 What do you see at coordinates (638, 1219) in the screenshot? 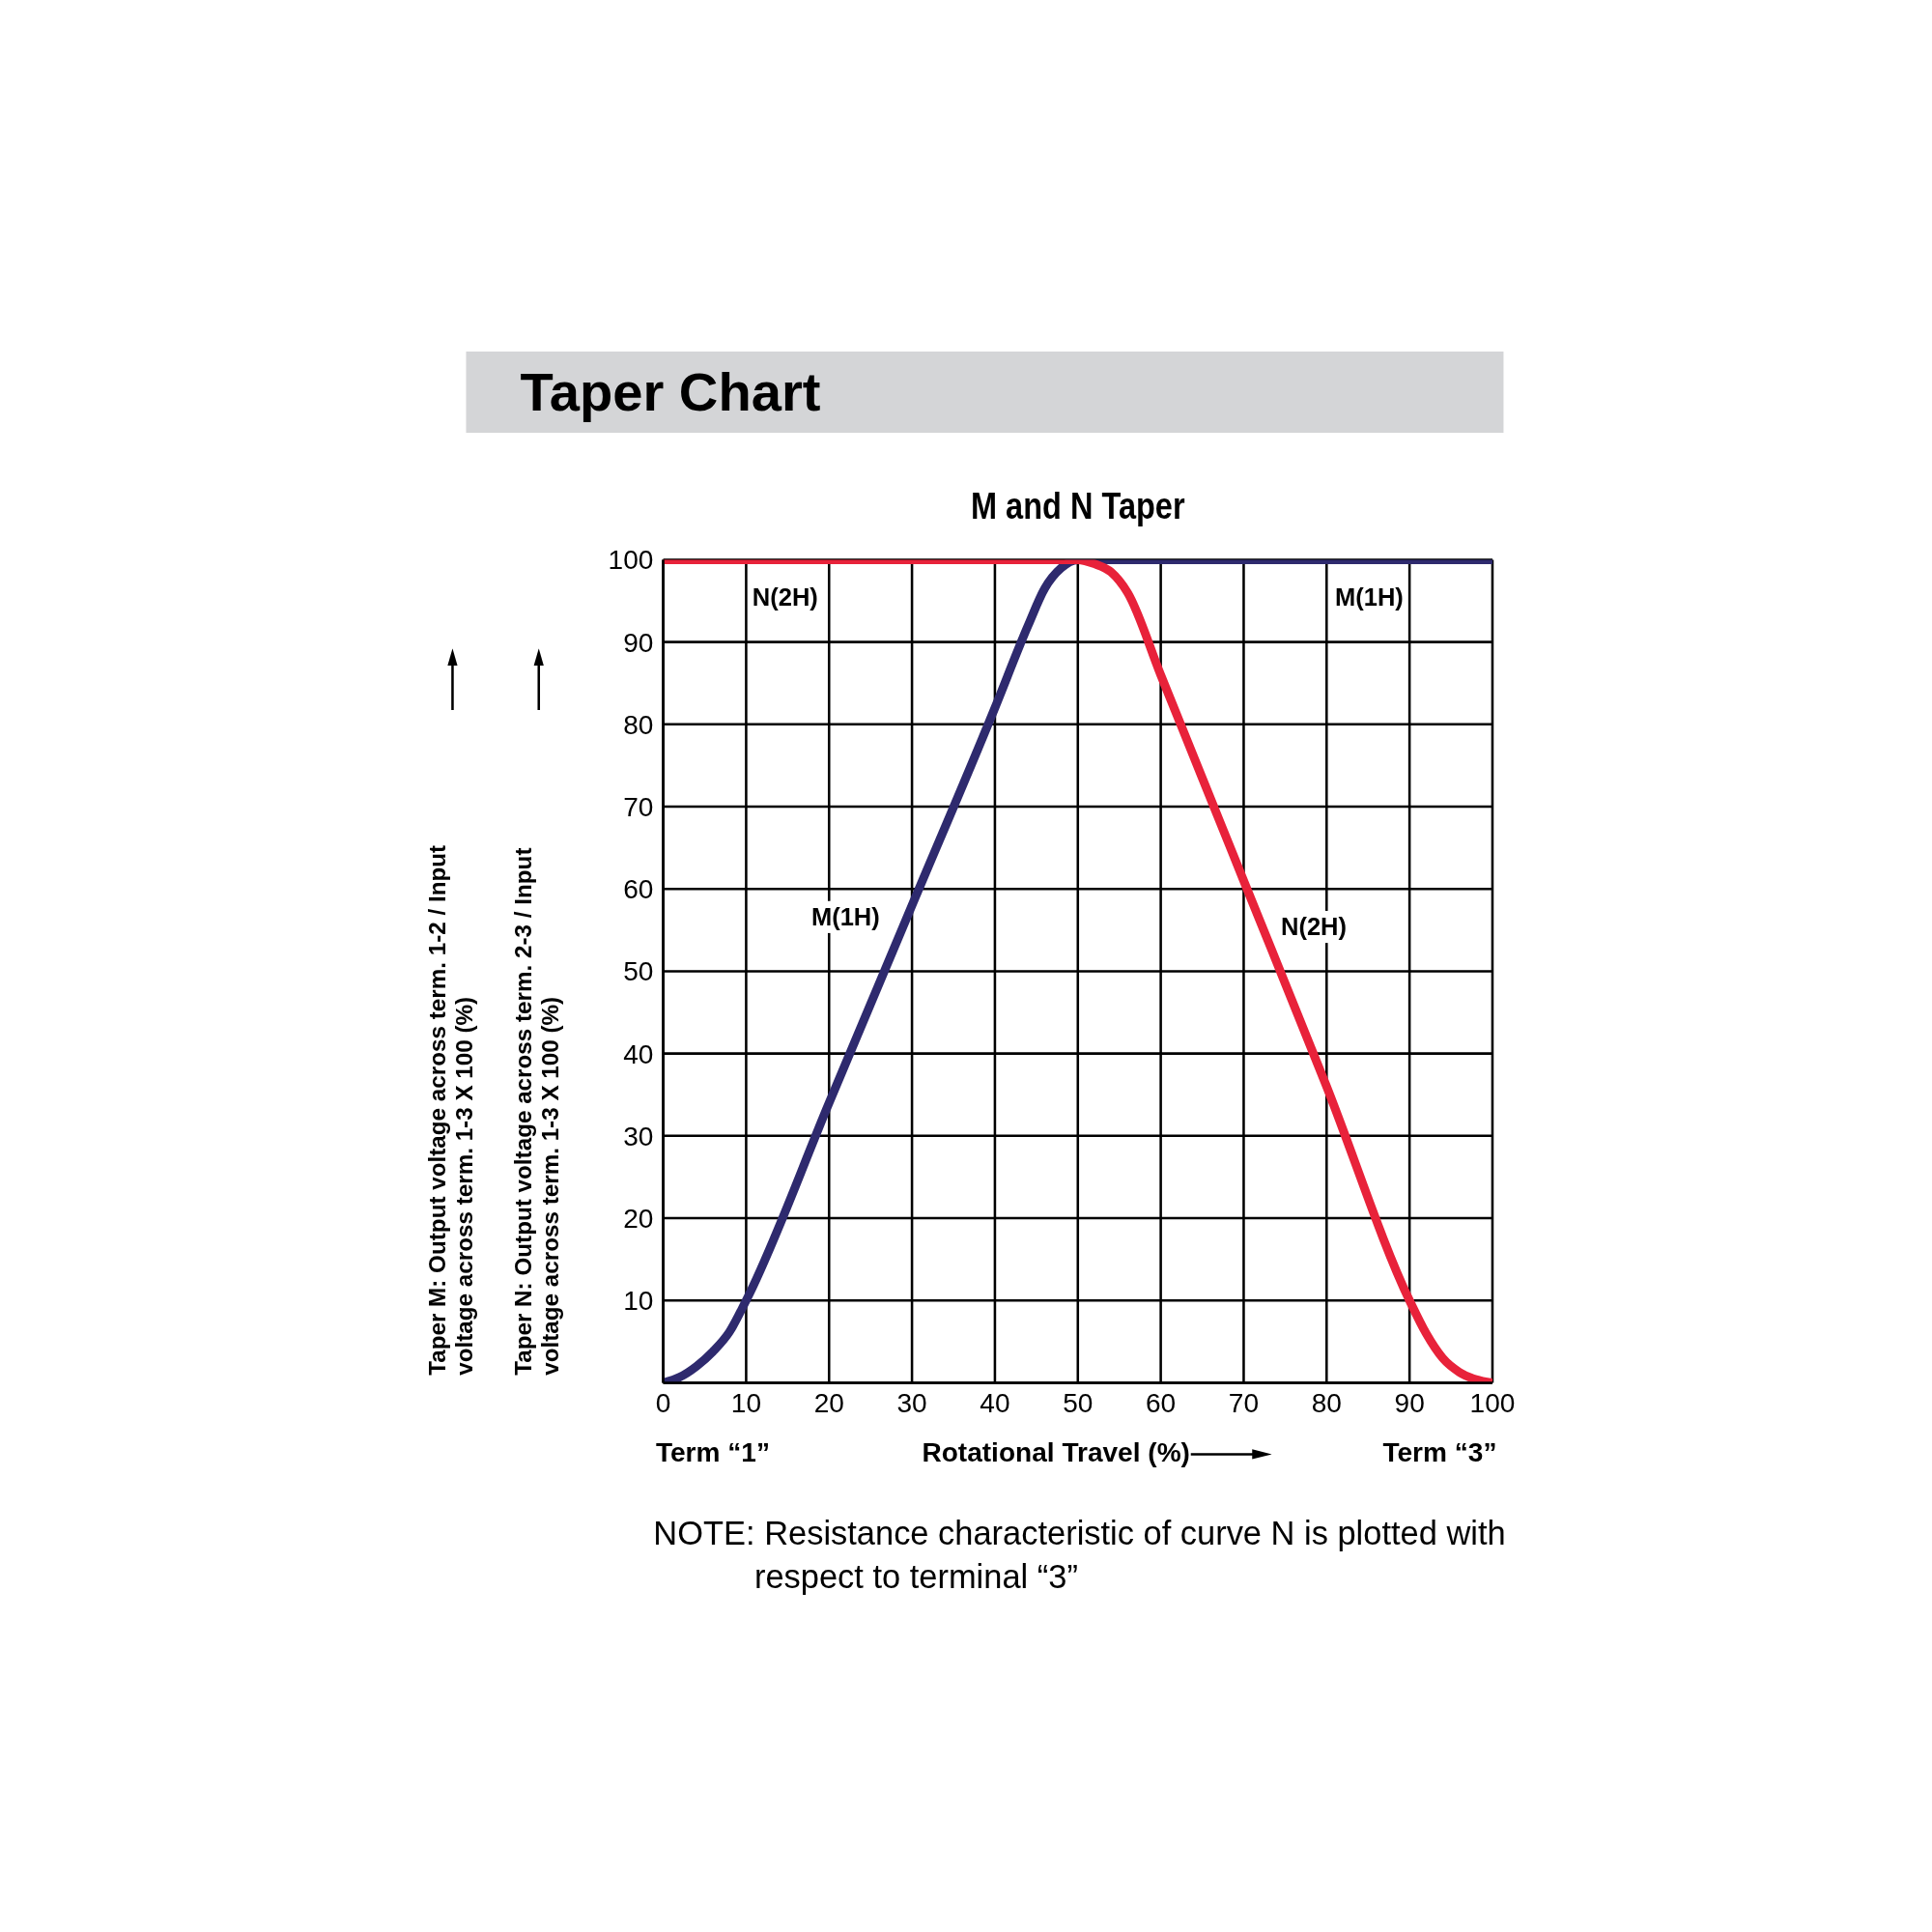
I see `y-tick-label: 20` at bounding box center [638, 1219].